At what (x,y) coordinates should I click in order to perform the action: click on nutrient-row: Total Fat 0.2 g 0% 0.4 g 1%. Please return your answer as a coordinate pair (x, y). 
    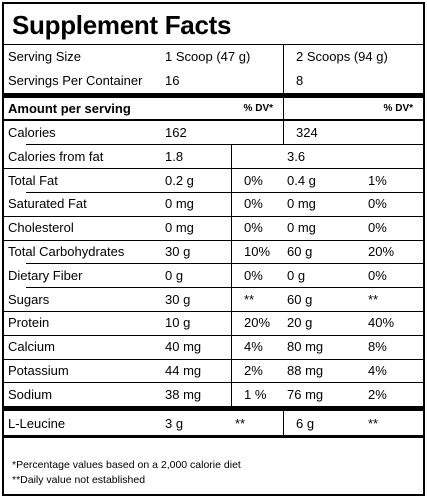
    Looking at the image, I should click on (213, 180).